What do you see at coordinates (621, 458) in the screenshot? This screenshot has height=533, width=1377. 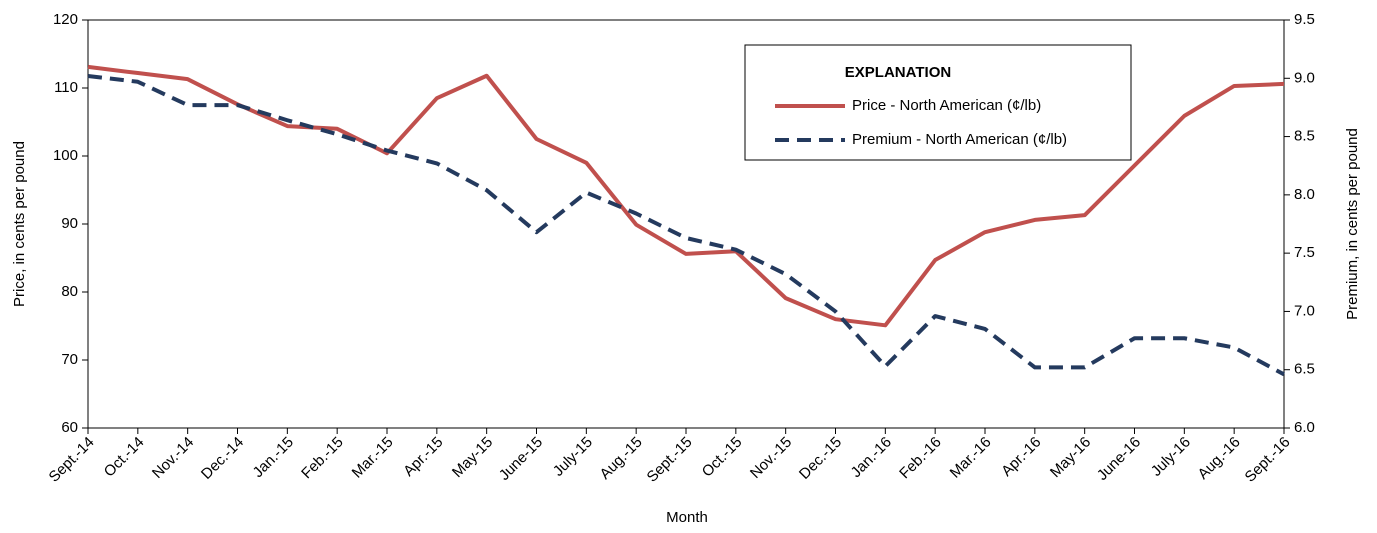 I see `x-tick-label: Aug.-15` at bounding box center [621, 458].